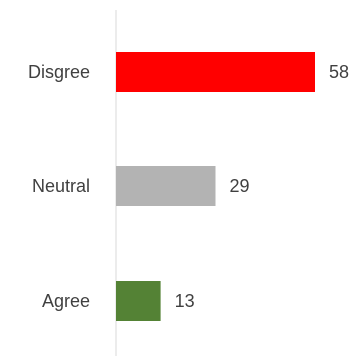 This screenshot has height=356, width=358. Describe the element at coordinates (339, 72) in the screenshot. I see `value-label: 58` at that location.